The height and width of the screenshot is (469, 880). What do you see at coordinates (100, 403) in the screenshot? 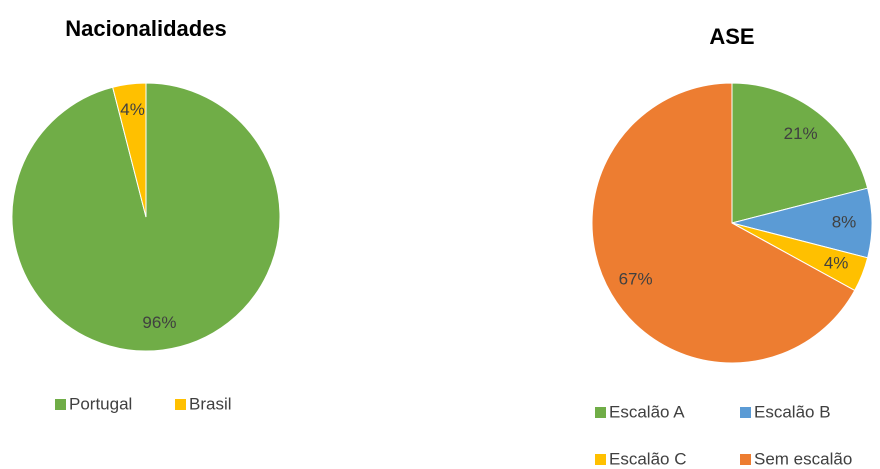
I see `legend-label: Portugal` at bounding box center [100, 403].